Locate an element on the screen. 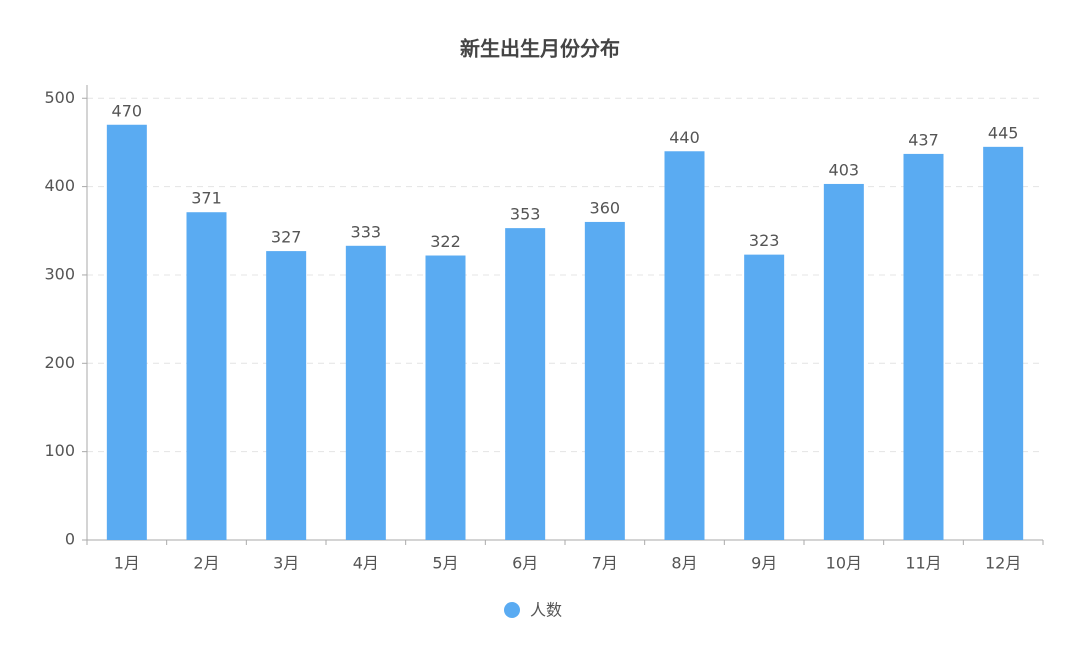 This screenshot has width=1080, height=665. value-label: 470 is located at coordinates (127, 110).